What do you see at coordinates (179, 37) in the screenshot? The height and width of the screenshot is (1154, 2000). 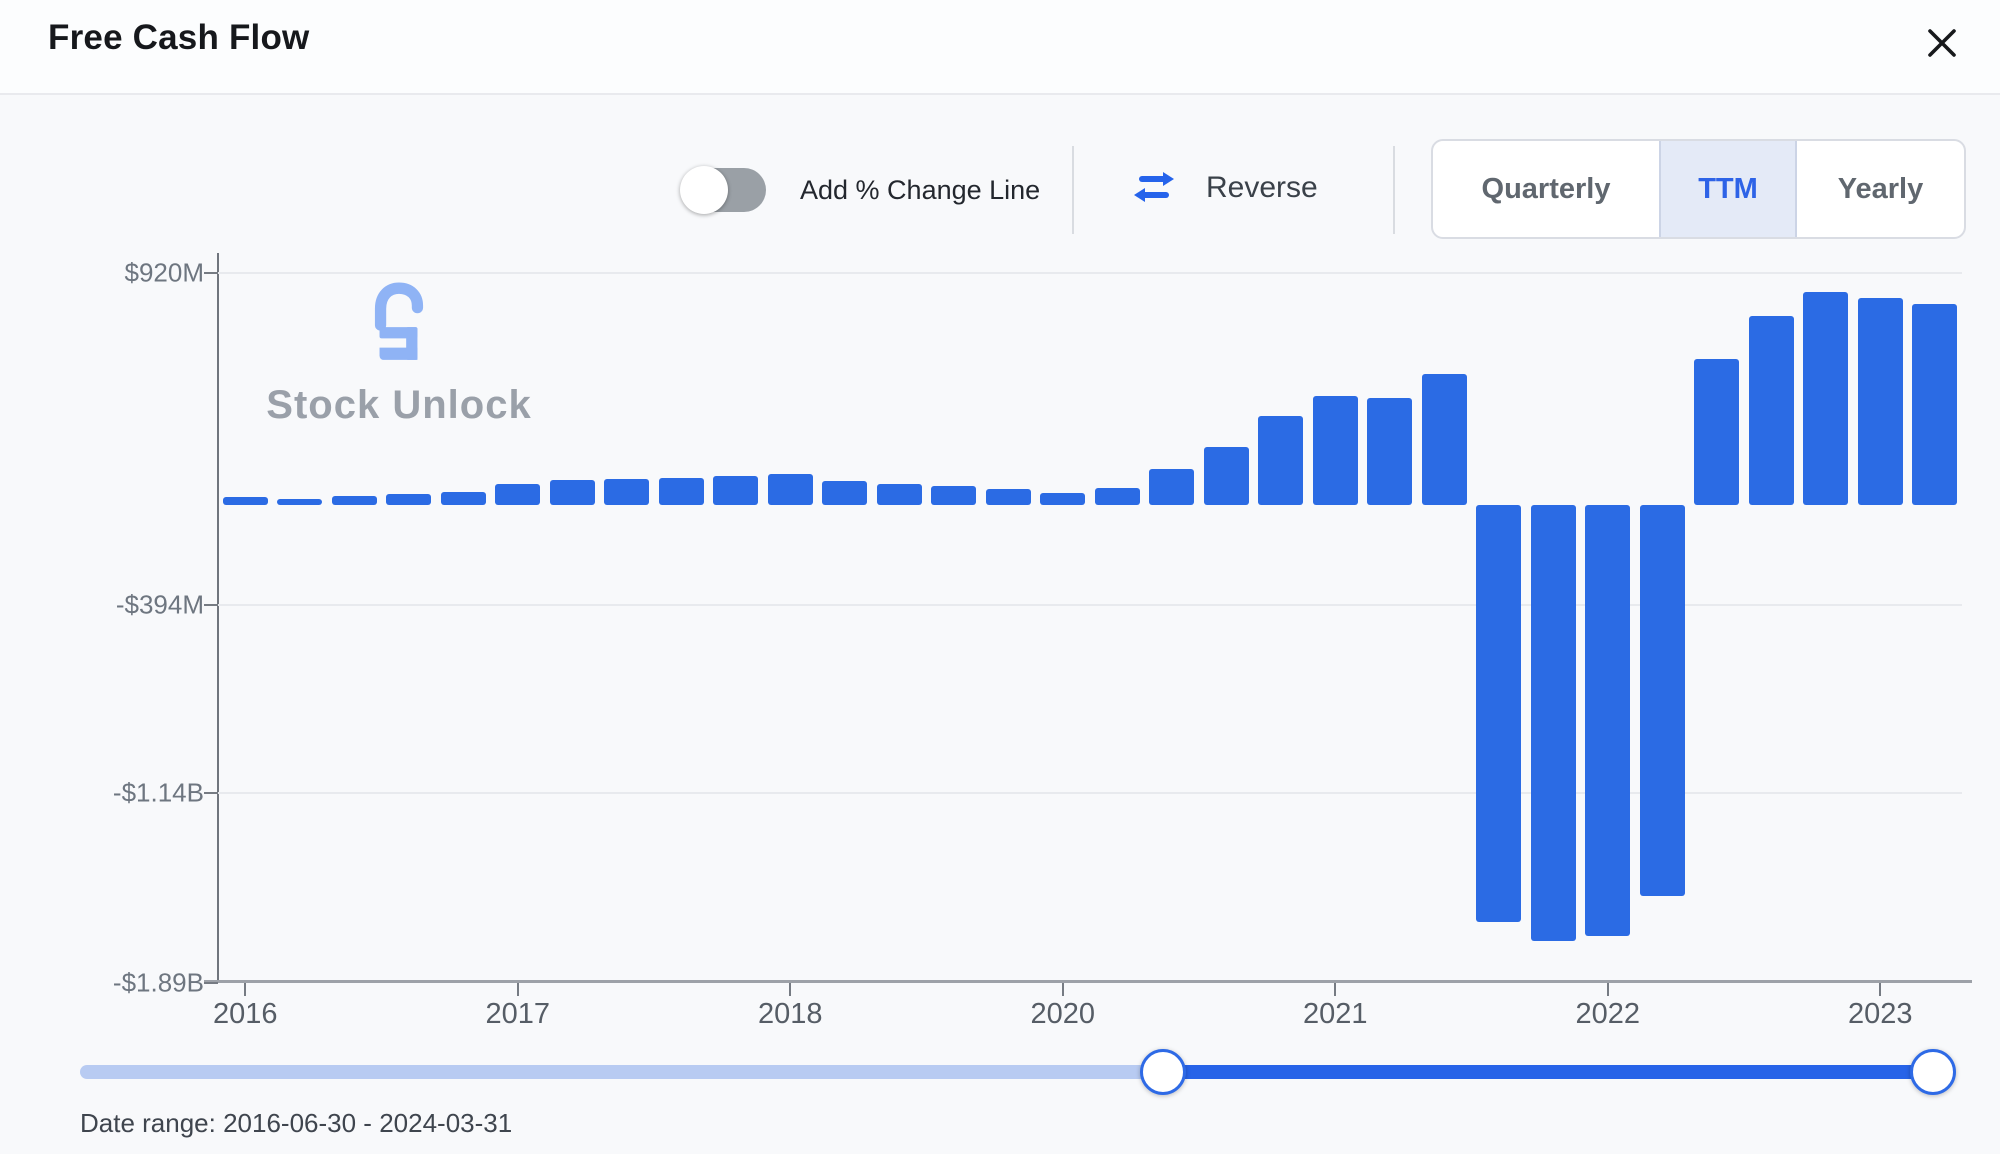 I see `page-title: Free Cash Flow` at bounding box center [179, 37].